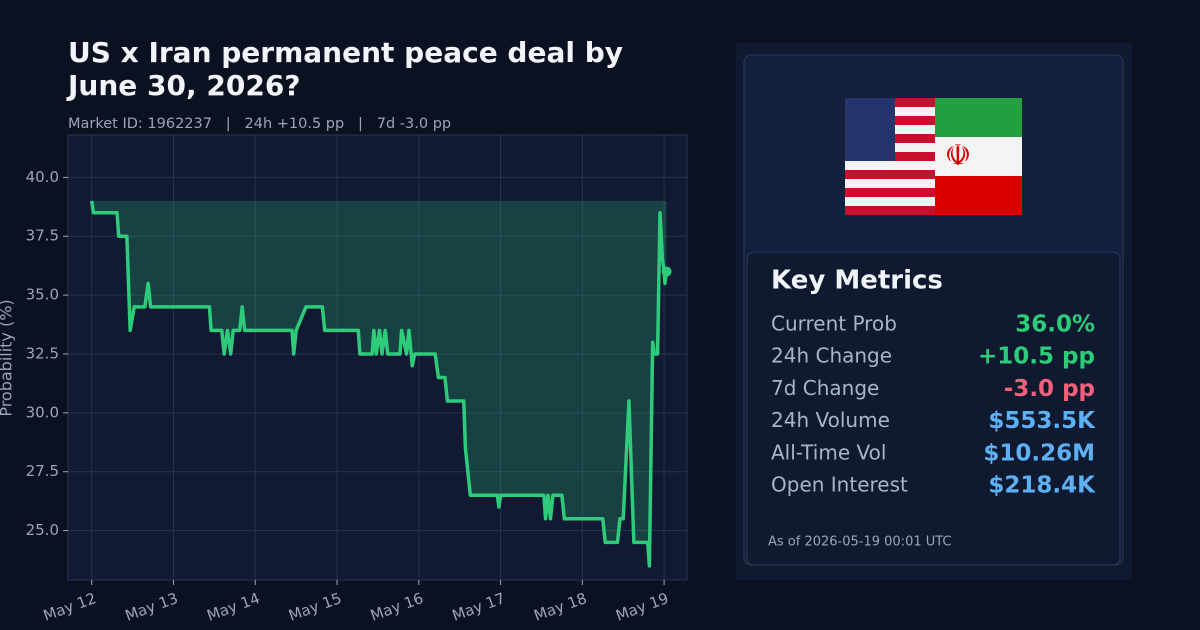  I want to click on y-tick-label: 25.0, so click(42, 530).